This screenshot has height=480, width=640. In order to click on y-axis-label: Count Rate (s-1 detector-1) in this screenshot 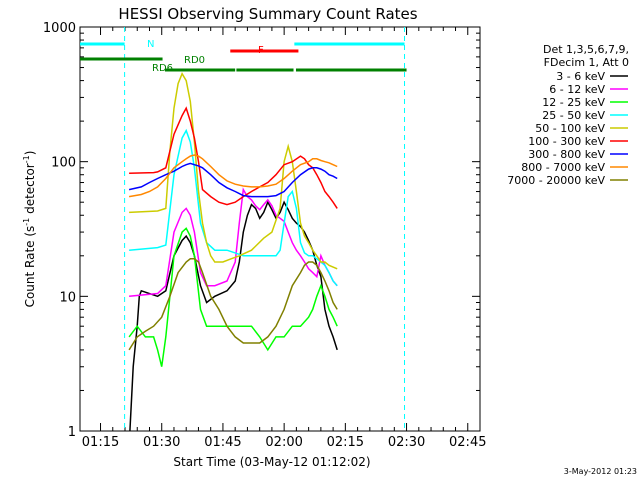, I will do `click(29, 229)`.